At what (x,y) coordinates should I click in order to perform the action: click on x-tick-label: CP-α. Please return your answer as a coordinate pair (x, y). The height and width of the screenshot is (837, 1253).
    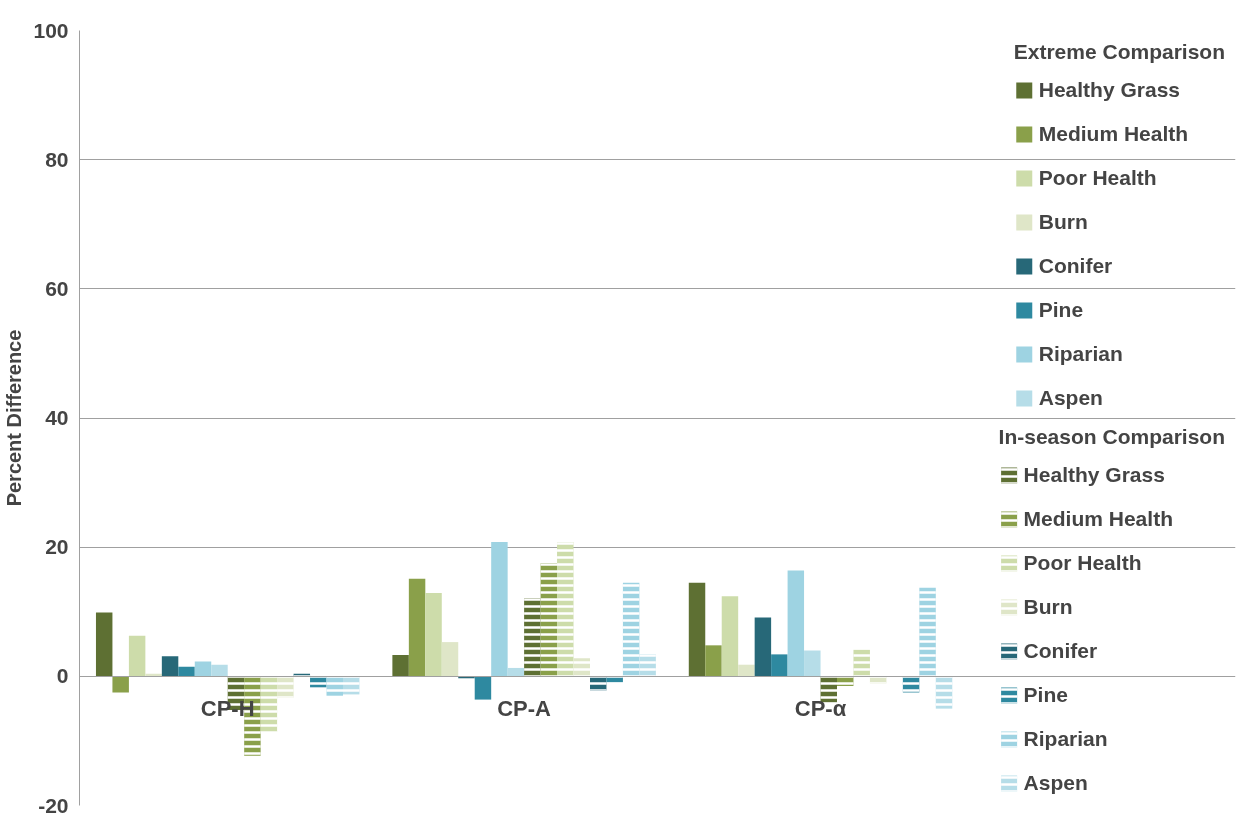
    Looking at the image, I should click on (820, 709).